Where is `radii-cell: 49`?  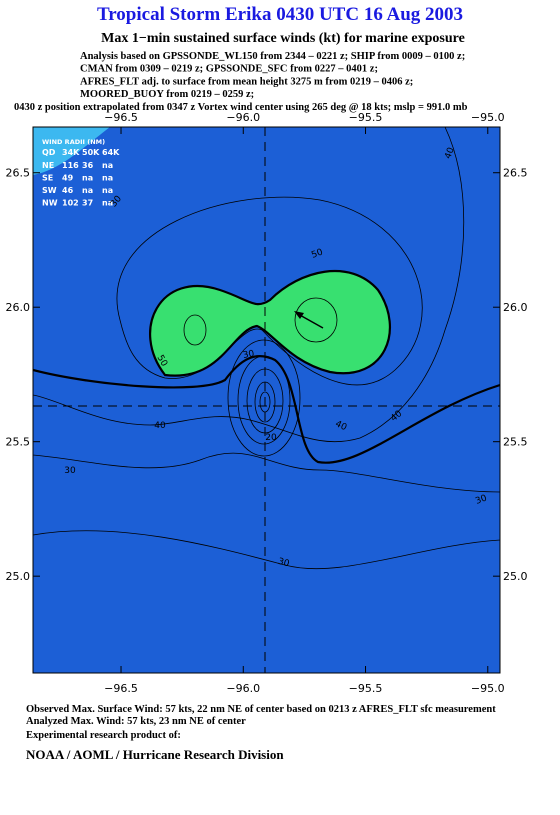
radii-cell: 49 is located at coordinates (68, 178).